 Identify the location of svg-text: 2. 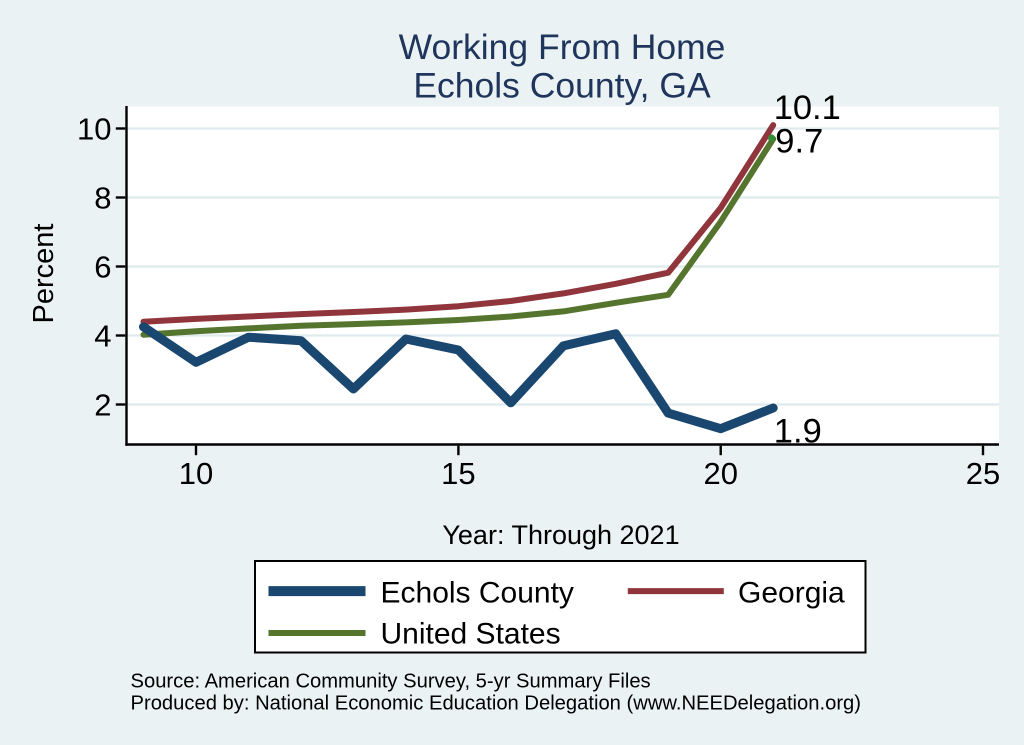
(102, 405).